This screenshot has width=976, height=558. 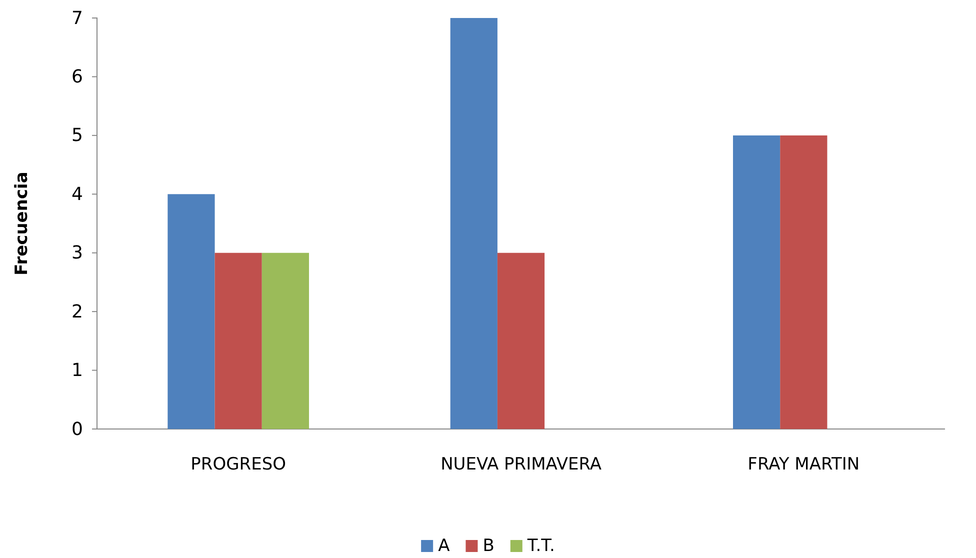 I want to click on y-tick-label: 5, so click(x=77, y=135).